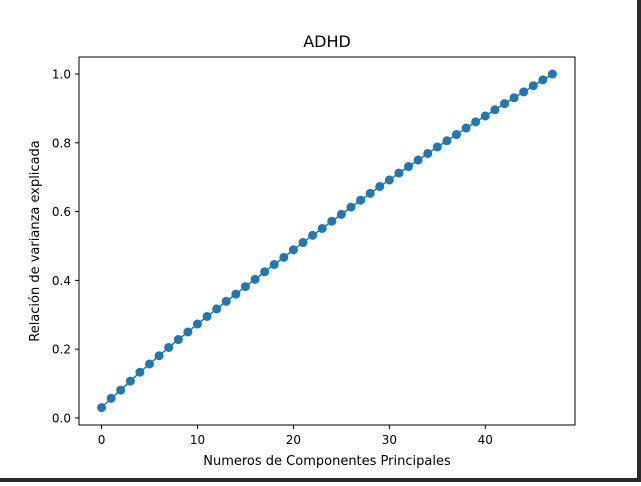 The width and height of the screenshot is (641, 486). Describe the element at coordinates (61, 75) in the screenshot. I see `y-tick-label: 1.0` at that location.